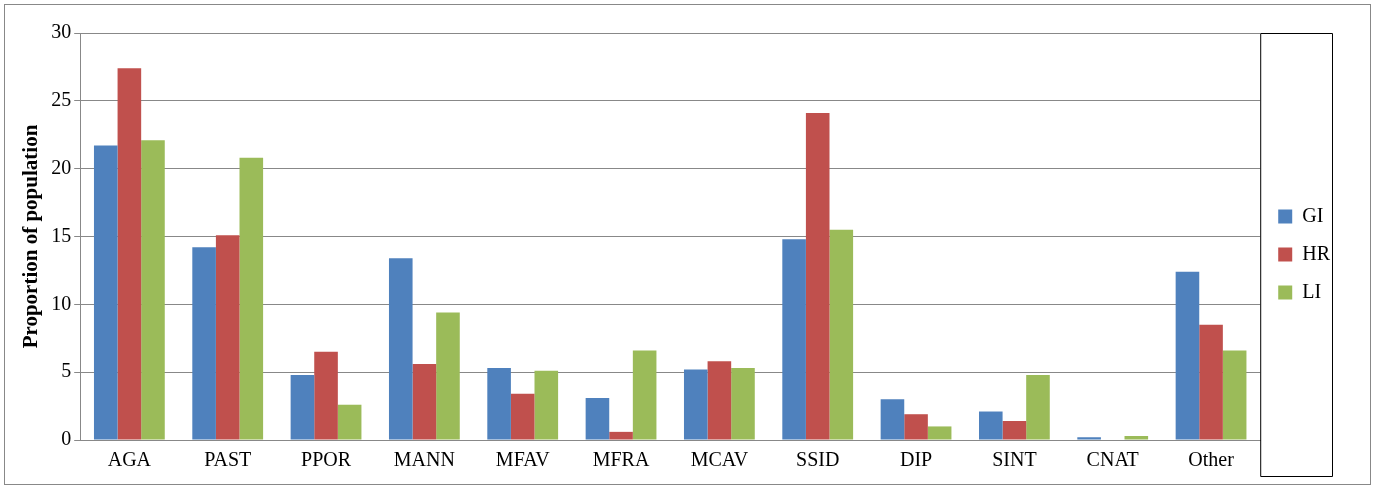 Image resolution: width=1377 pixels, height=491 pixels. Describe the element at coordinates (1312, 290) in the screenshot. I see `legend-label: LI` at that location.